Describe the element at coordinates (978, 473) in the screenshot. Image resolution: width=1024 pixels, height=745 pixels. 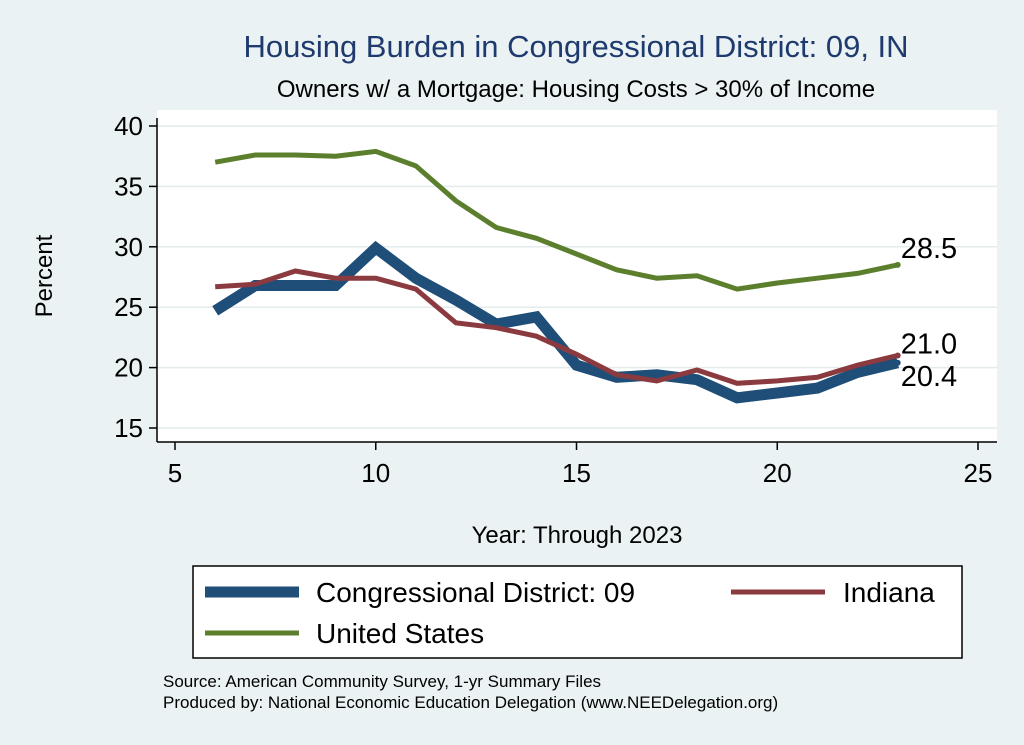
I see `x-tick-label: 25` at that location.